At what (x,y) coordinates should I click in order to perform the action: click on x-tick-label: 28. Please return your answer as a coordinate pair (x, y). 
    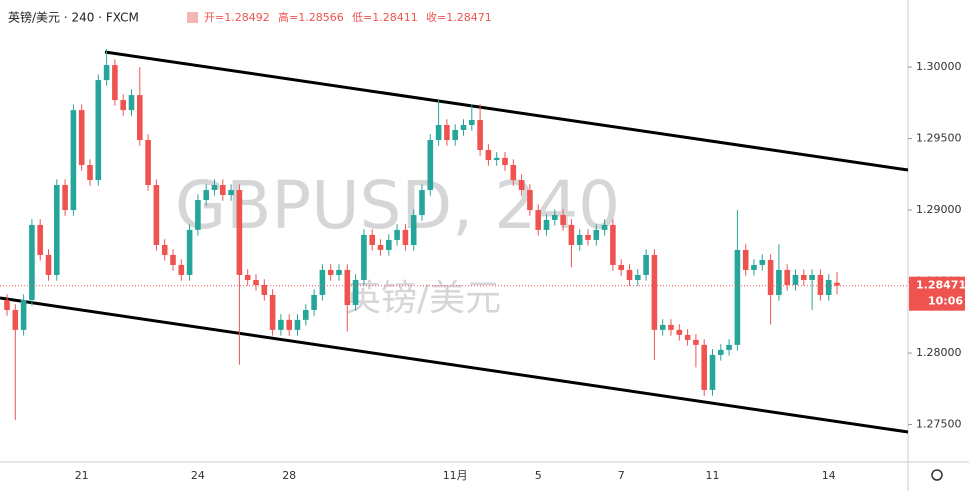
    Looking at the image, I should click on (289, 475).